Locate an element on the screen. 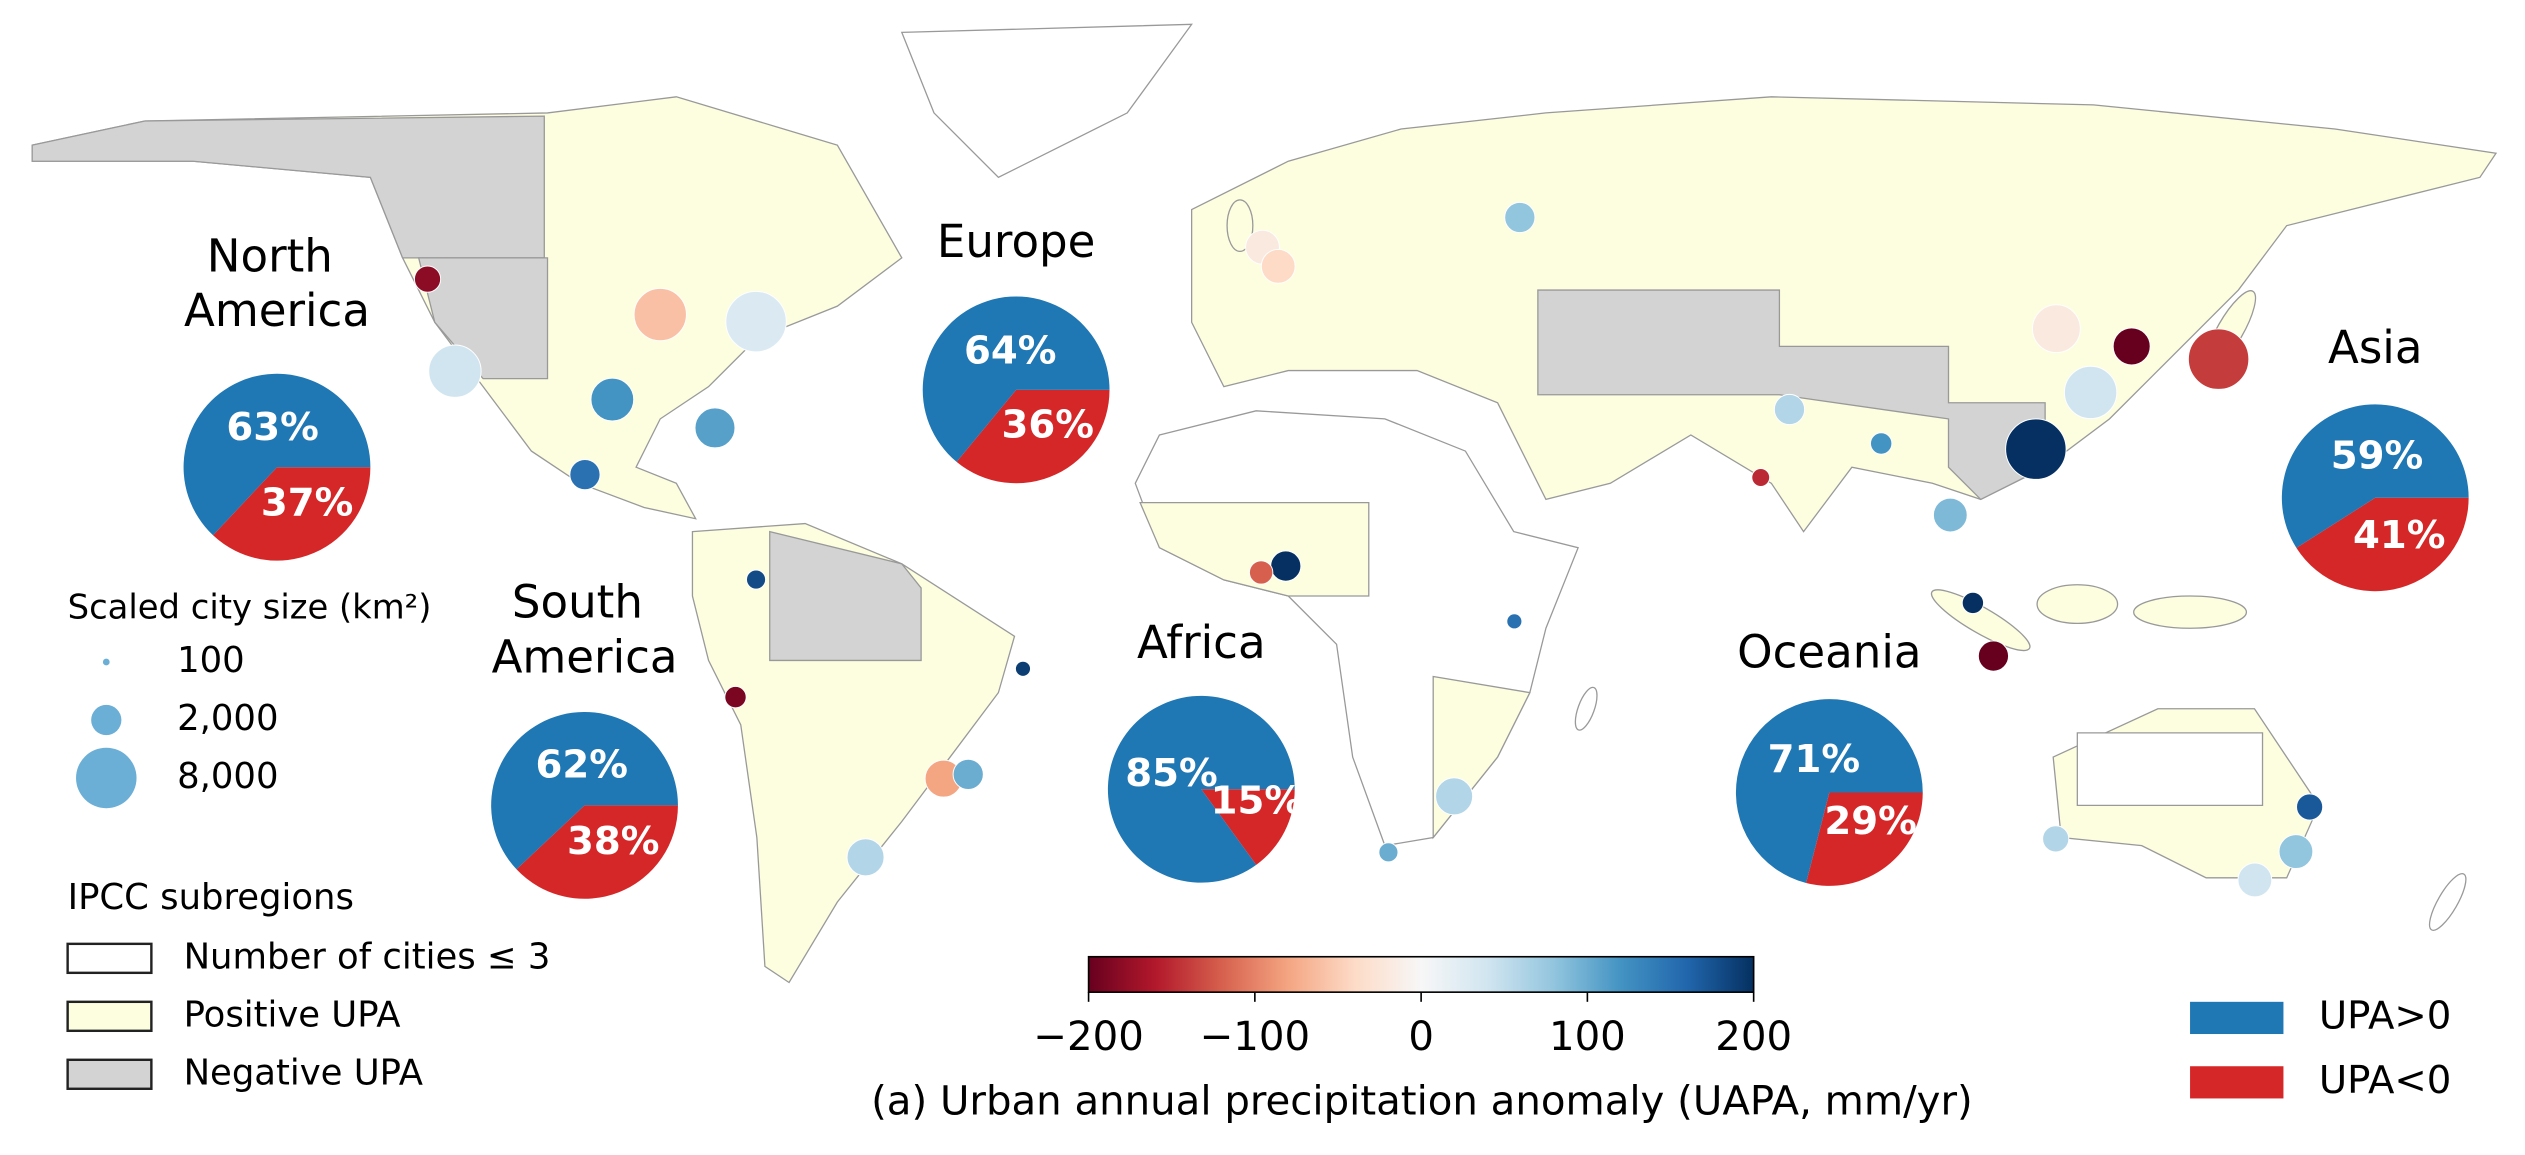  colorbar-tick-label: 0 is located at coordinates (1421, 1037).